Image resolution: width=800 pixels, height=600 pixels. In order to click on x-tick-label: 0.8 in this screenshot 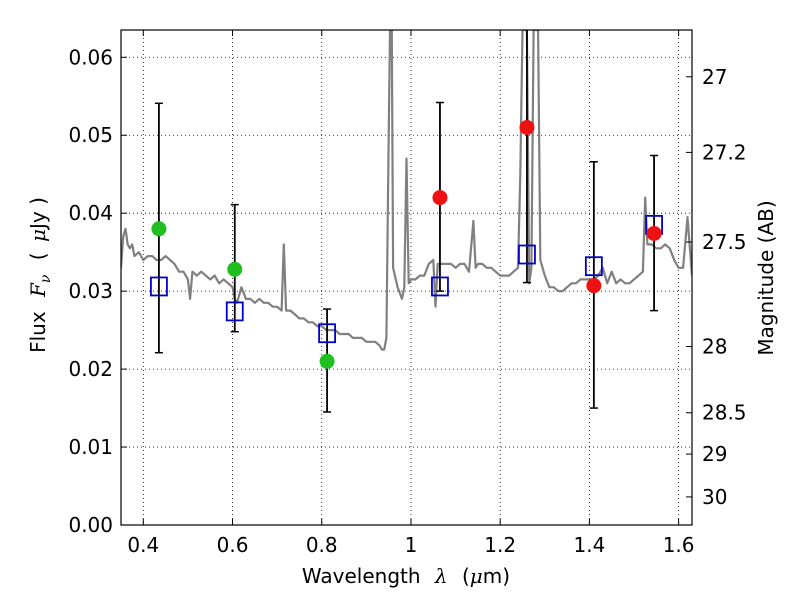, I will do `click(322, 545)`.